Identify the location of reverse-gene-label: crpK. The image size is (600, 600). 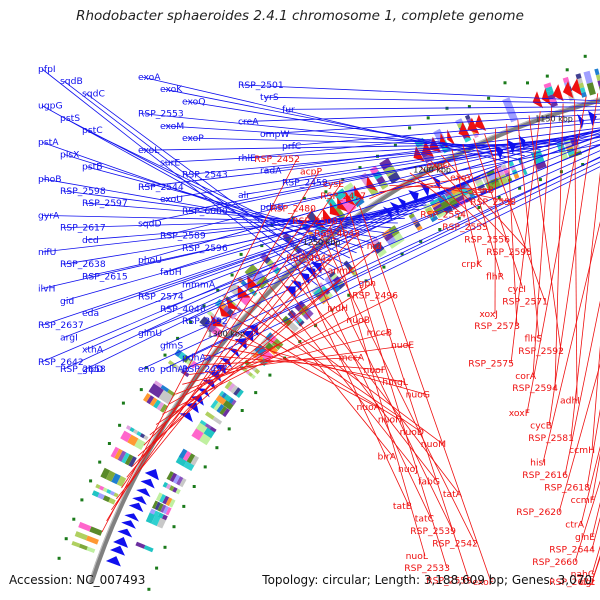
(472, 264).